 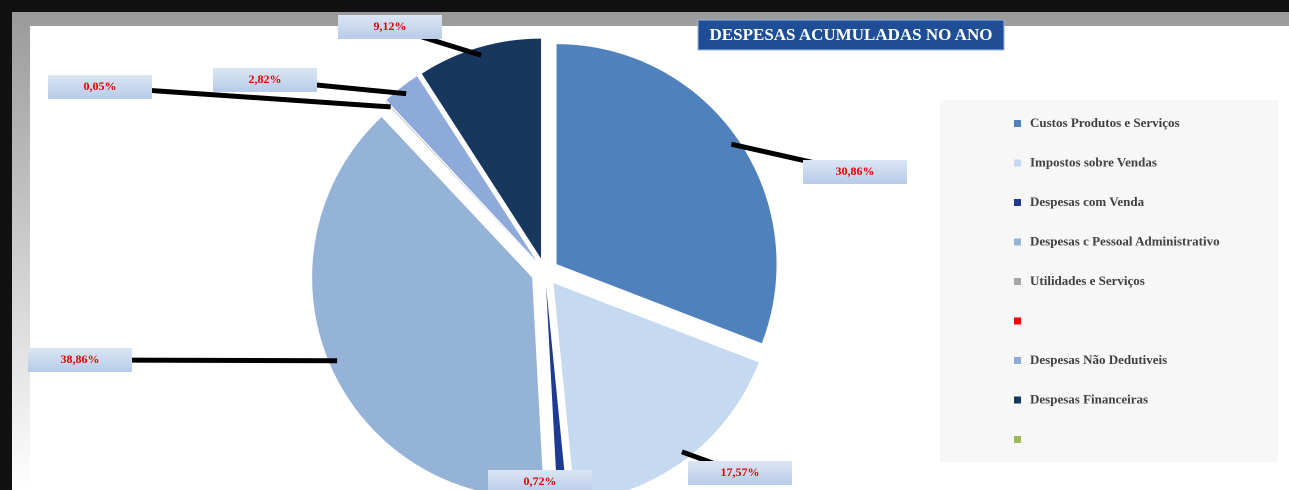 What do you see at coordinates (1105, 122) in the screenshot?
I see `legend-label: Custos Produtos e Serviços` at bounding box center [1105, 122].